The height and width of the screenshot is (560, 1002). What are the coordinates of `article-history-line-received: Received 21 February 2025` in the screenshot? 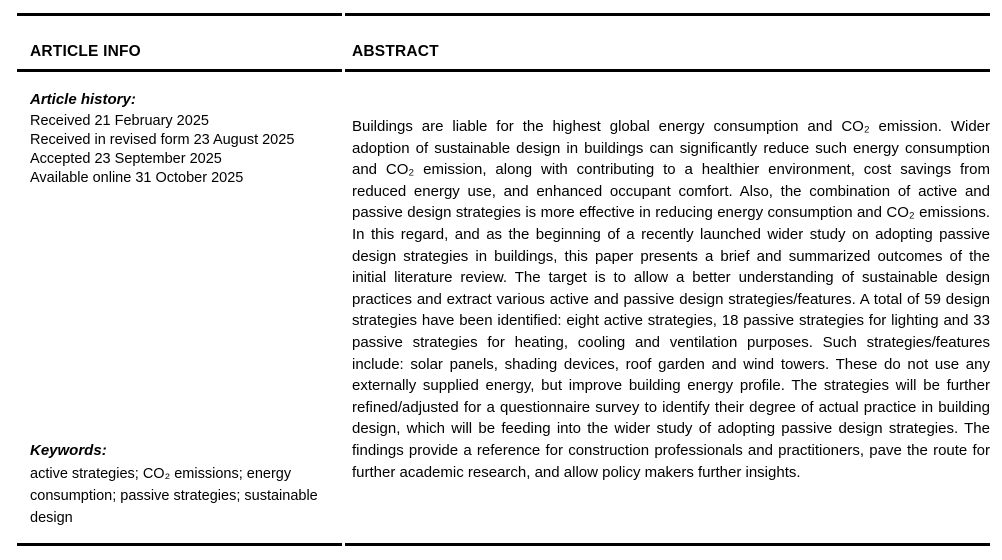 It's located at (119, 121).